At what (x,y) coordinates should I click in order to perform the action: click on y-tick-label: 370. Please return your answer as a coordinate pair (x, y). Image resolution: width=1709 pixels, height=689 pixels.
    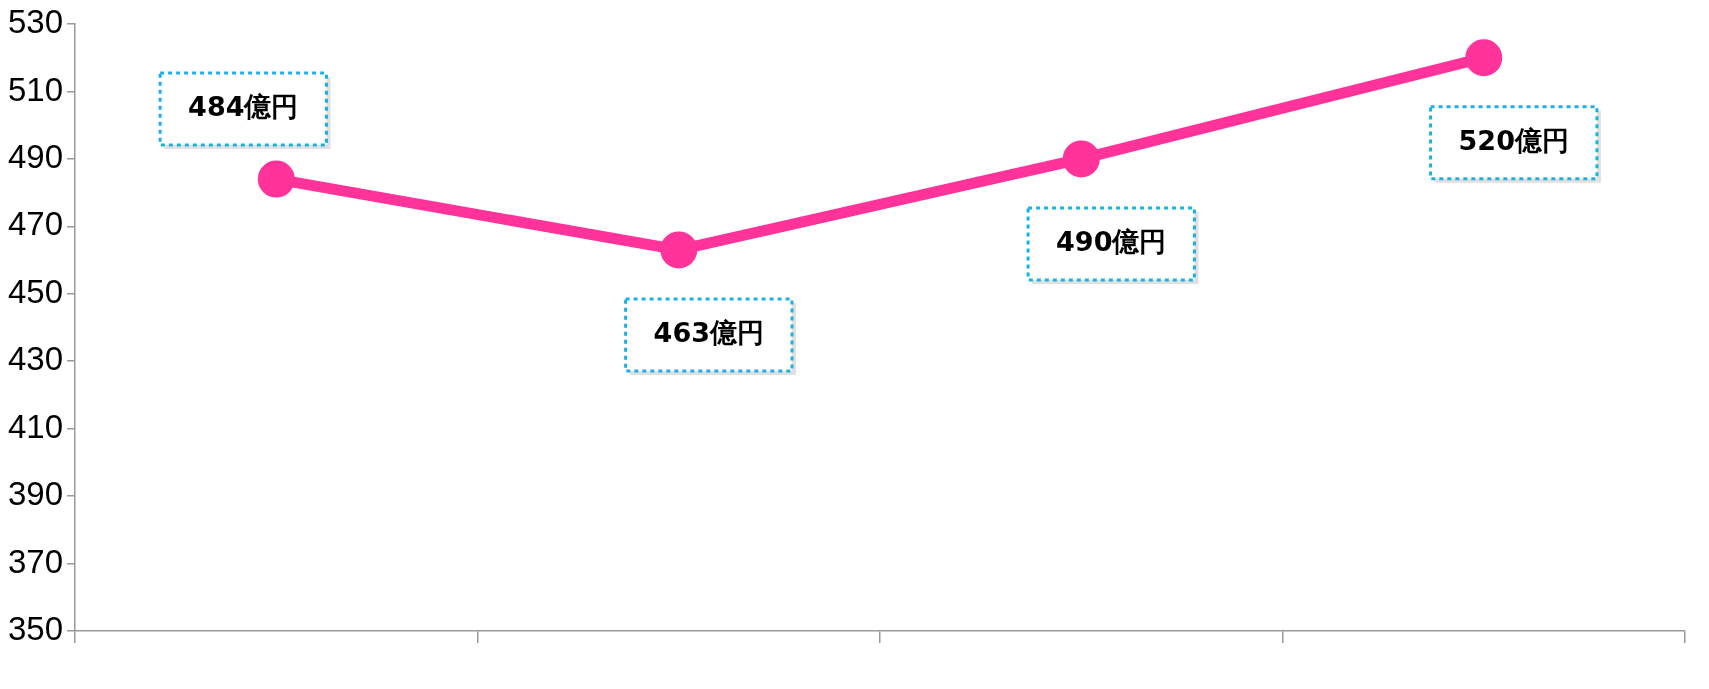
    Looking at the image, I should click on (36, 561).